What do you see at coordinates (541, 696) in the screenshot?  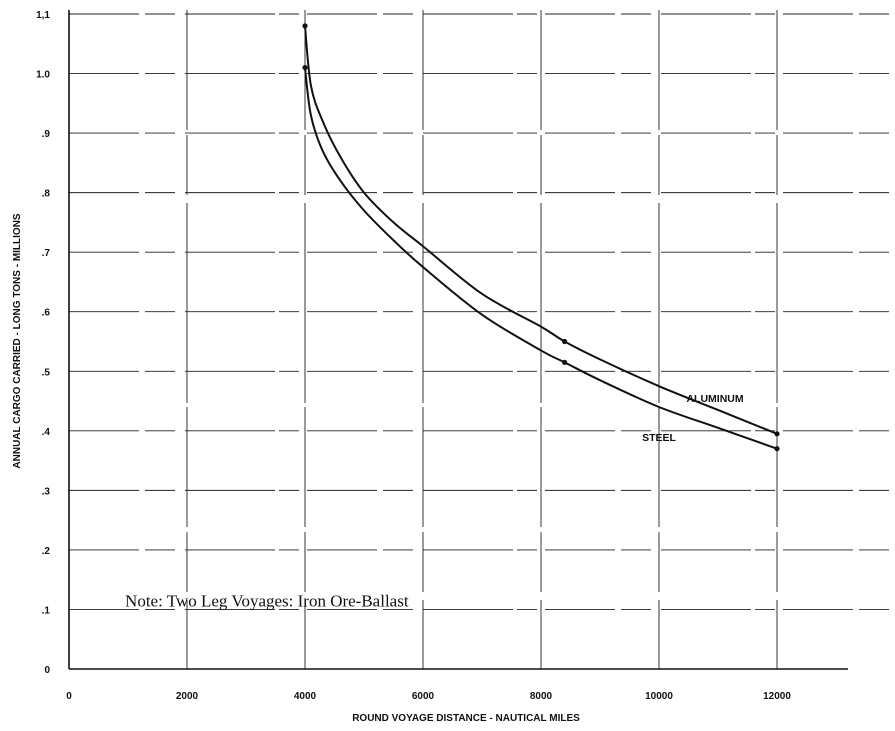 I see `x-tick-label: 8000` at bounding box center [541, 696].